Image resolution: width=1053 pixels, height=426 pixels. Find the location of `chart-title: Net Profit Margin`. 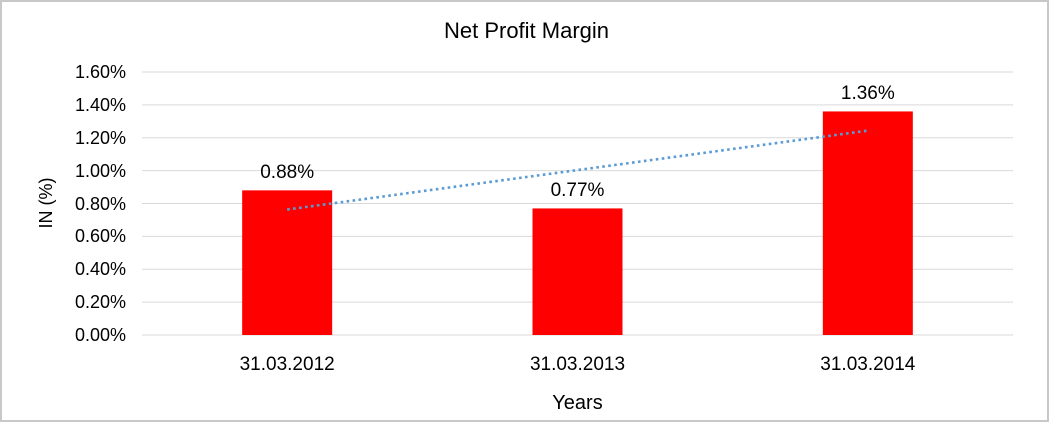

chart-title: Net Profit Margin is located at coordinates (526, 30).